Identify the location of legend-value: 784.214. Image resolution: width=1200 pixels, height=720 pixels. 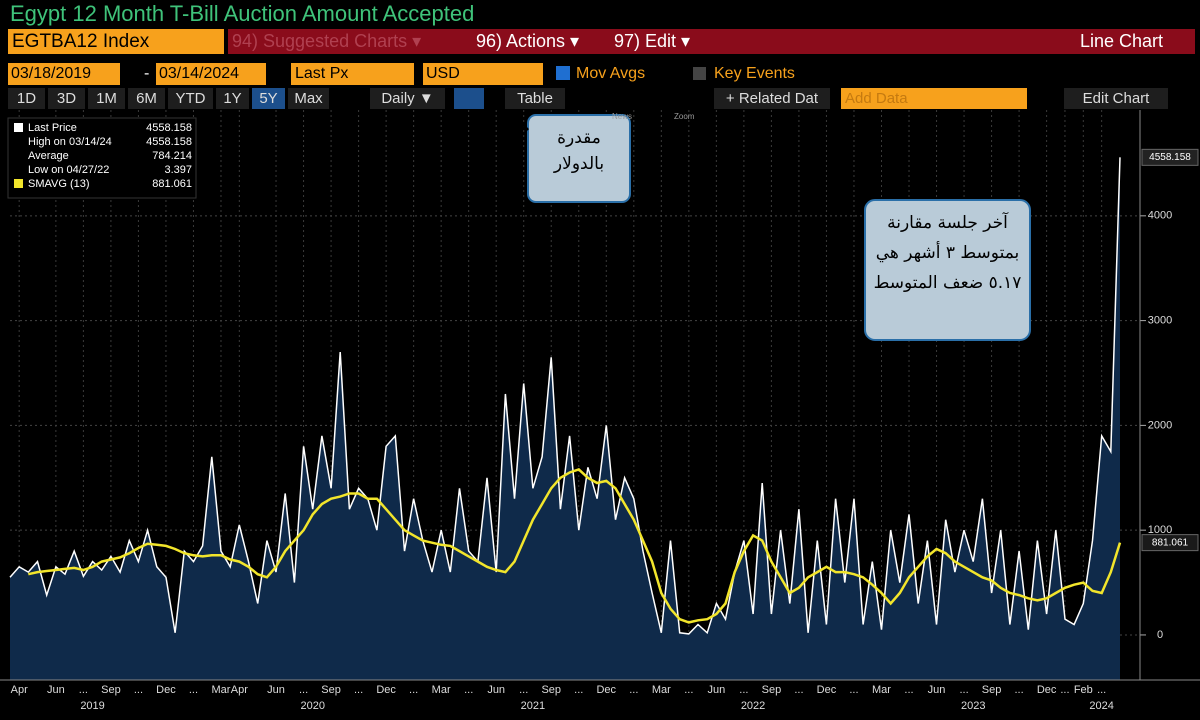
(172, 156).